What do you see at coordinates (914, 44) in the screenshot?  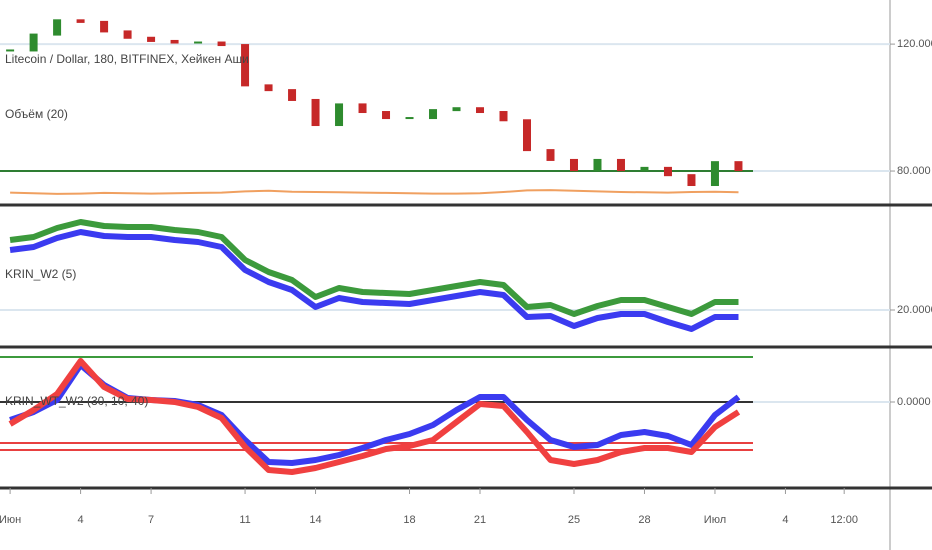 I see `y-tick-label: 120.000` at bounding box center [914, 44].